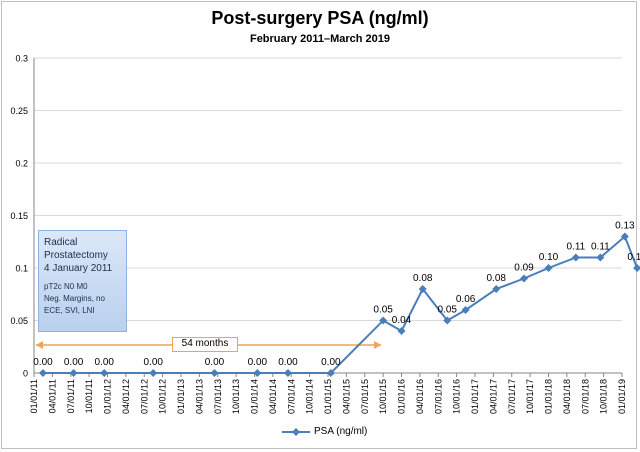 The width and height of the screenshot is (640, 452). What do you see at coordinates (346, 396) in the screenshot?
I see `x-tick-label: 04/01/15` at bounding box center [346, 396].